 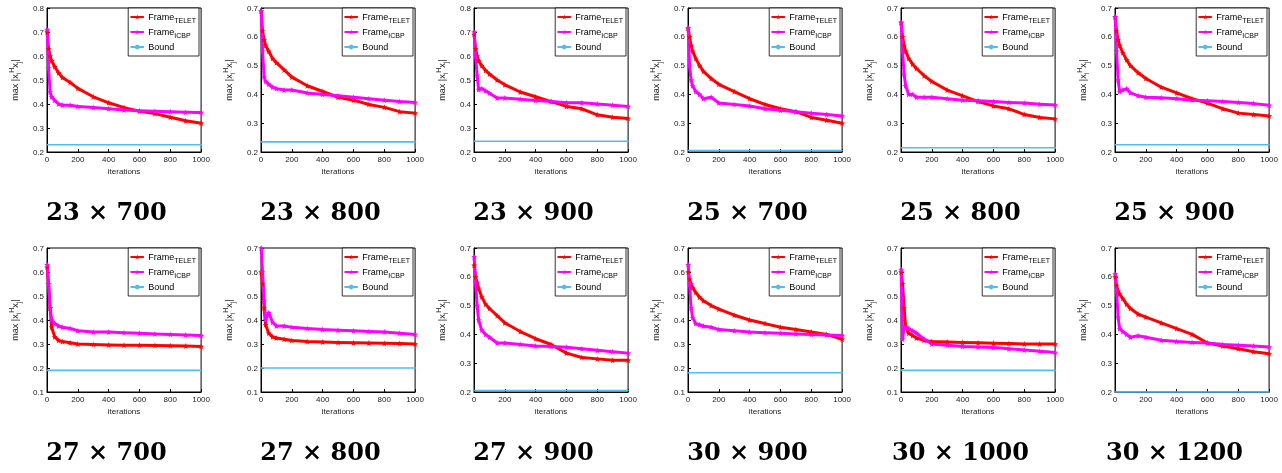 I want to click on text: 23 × 900, so click(x=533, y=211).